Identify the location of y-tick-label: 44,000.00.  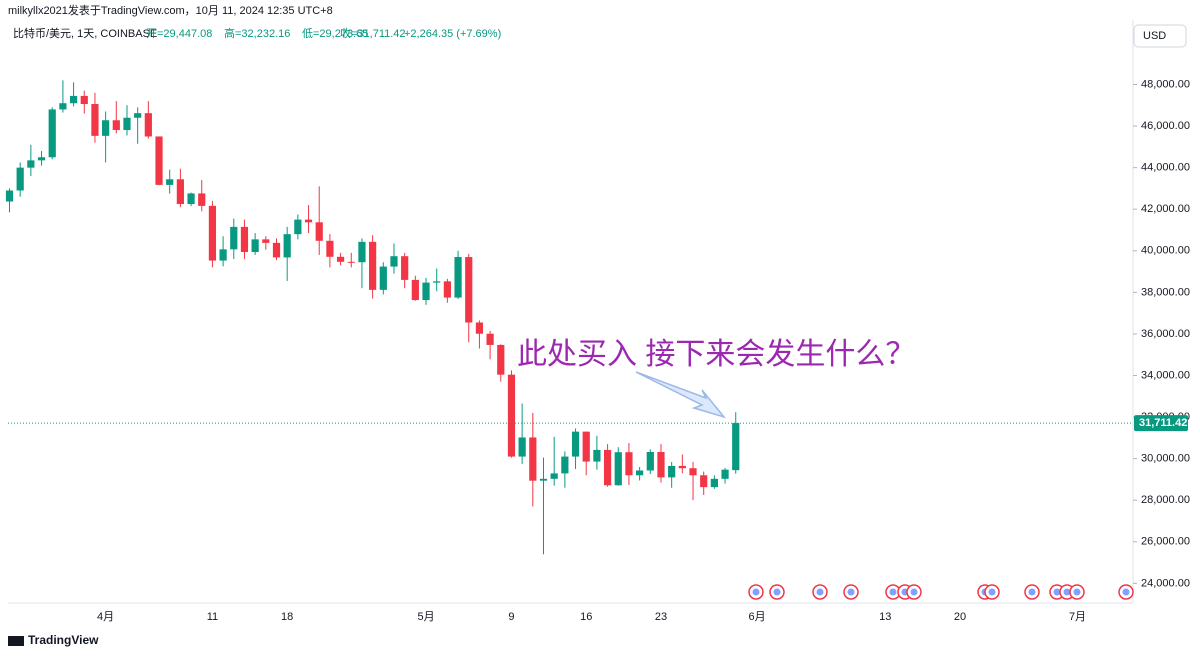
(1165, 168).